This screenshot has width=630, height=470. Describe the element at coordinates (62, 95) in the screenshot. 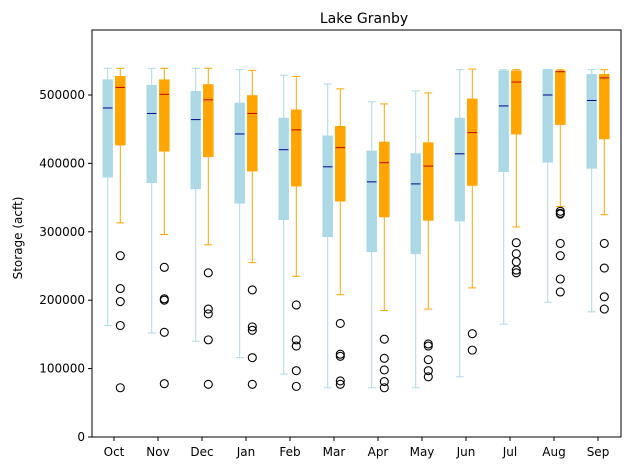

I see `y-tick-label: 500000` at that location.